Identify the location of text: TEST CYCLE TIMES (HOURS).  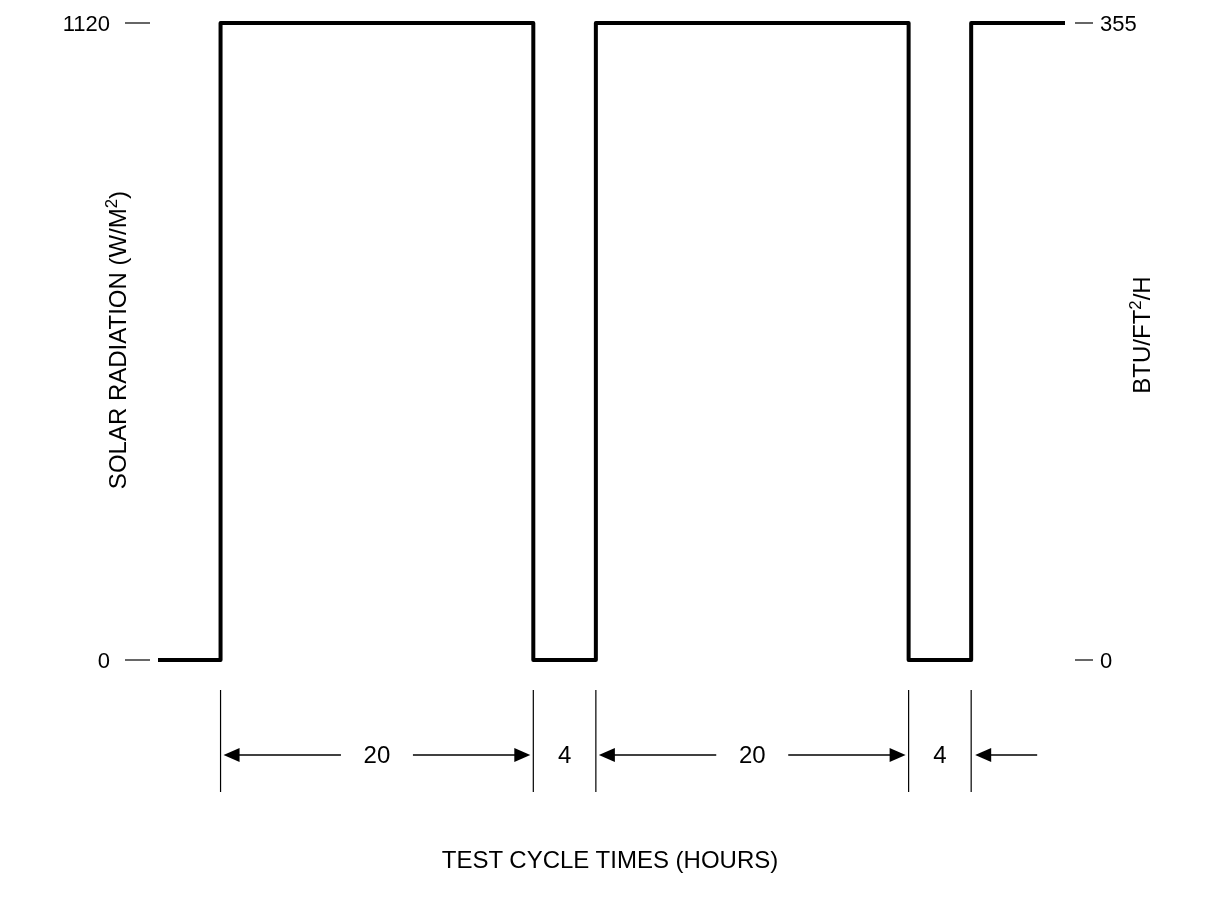
(610, 859).